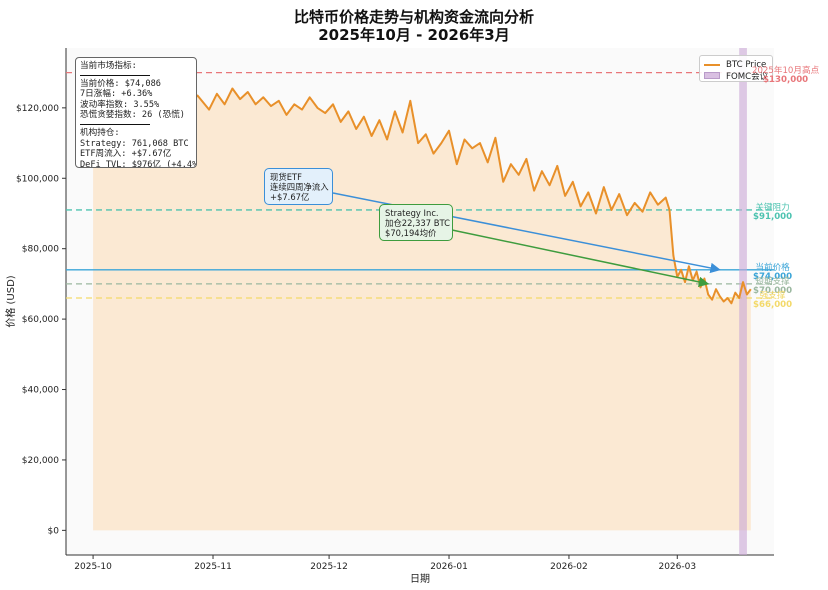 Image resolution: width=828 pixels, height=590 pixels. I want to click on info-header: 当前市场指标:, so click(108, 66).